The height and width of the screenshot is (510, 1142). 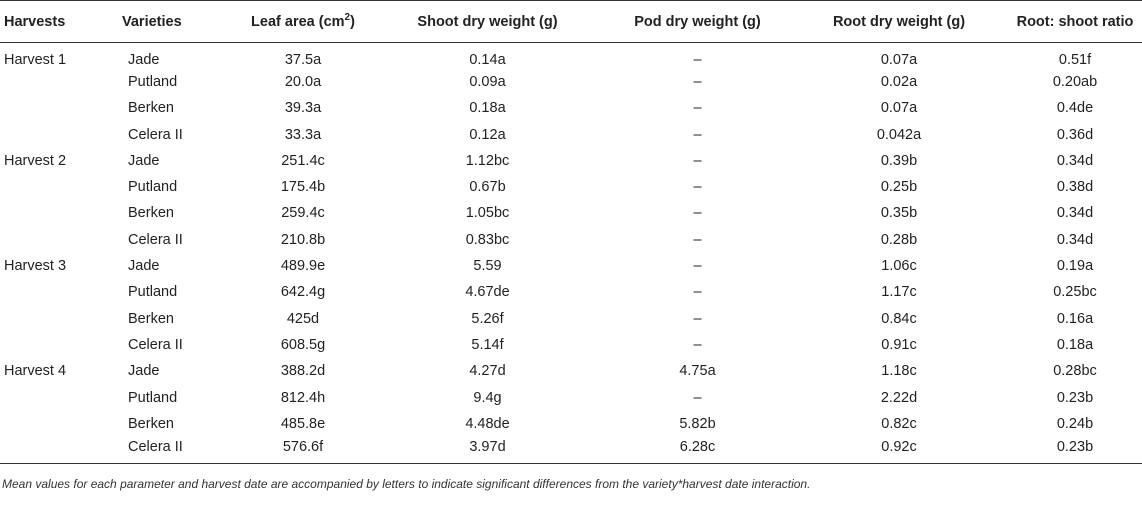 What do you see at coordinates (35, 160) in the screenshot?
I see `cell-harvest: Harvest 2` at bounding box center [35, 160].